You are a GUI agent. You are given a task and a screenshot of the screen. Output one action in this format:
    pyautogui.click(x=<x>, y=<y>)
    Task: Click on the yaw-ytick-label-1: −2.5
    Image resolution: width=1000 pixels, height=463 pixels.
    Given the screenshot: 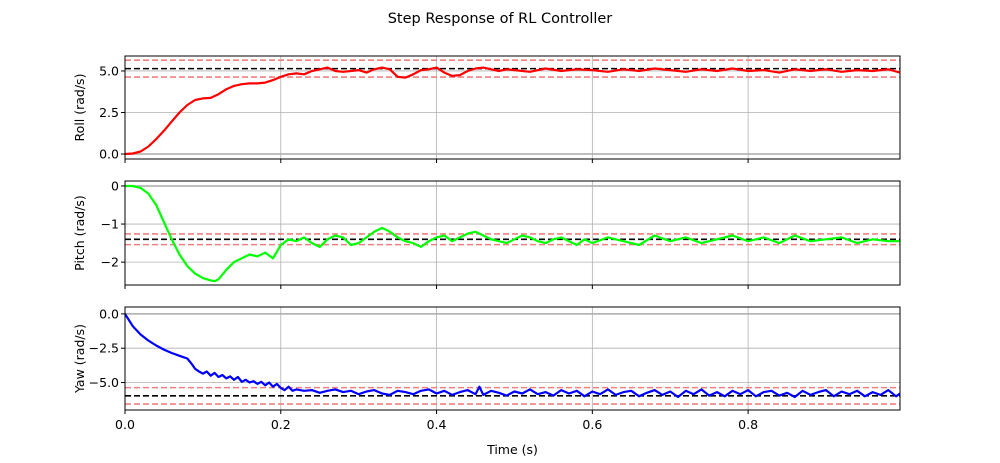 What is the action you would take?
    pyautogui.click(x=104, y=348)
    